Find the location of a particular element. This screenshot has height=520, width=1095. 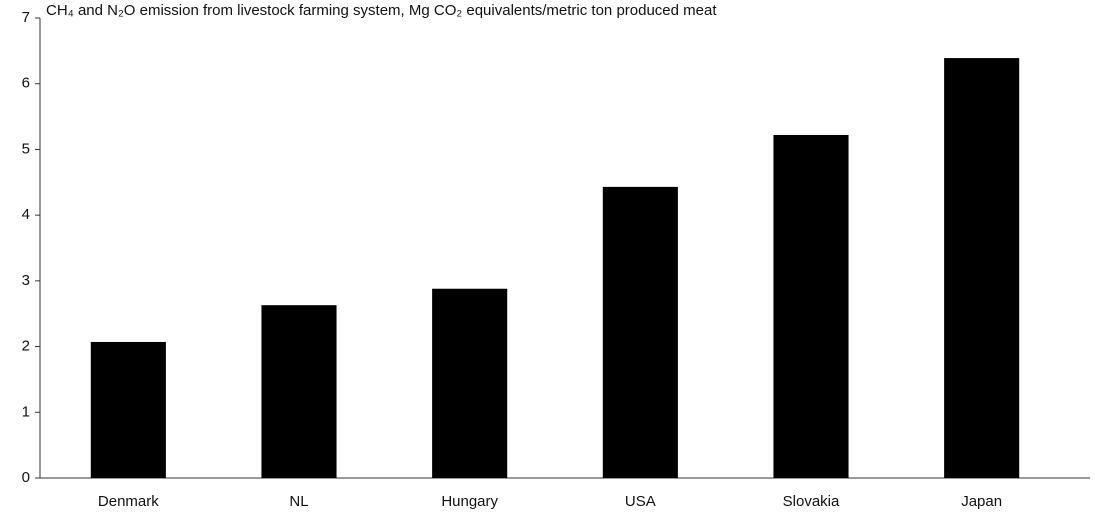

x-tick-label: Japan is located at coordinates (981, 501).